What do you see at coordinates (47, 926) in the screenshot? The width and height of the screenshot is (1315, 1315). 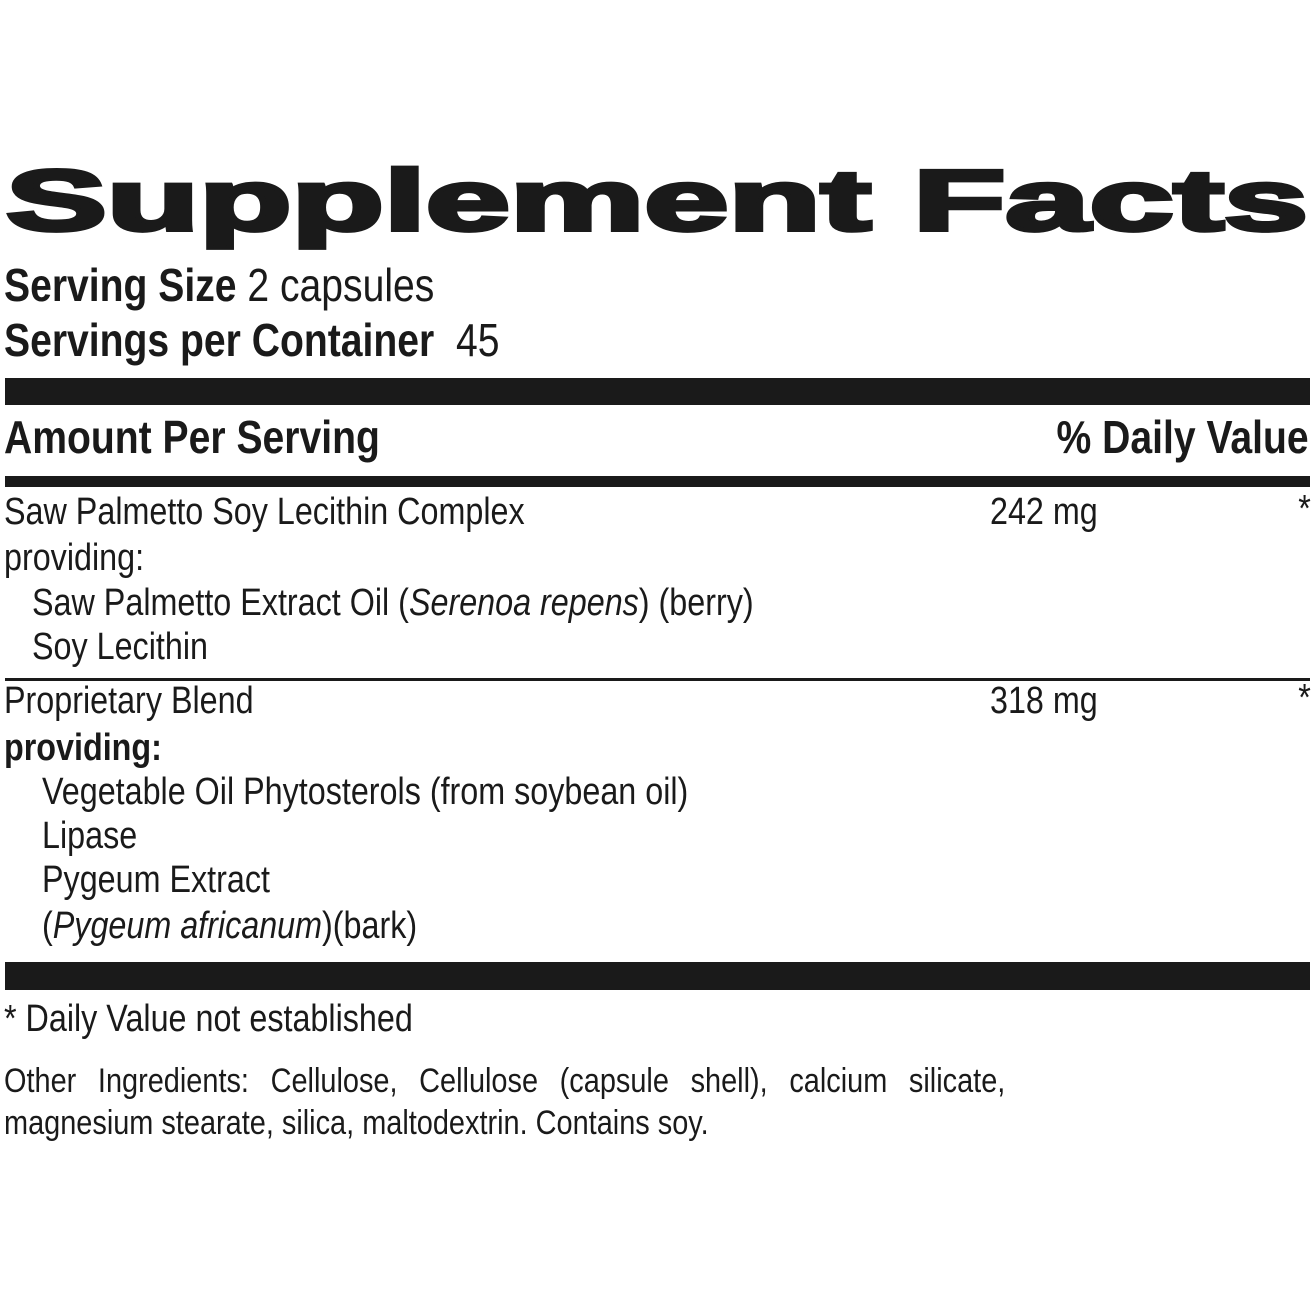 I see `sub-text: (` at bounding box center [47, 926].